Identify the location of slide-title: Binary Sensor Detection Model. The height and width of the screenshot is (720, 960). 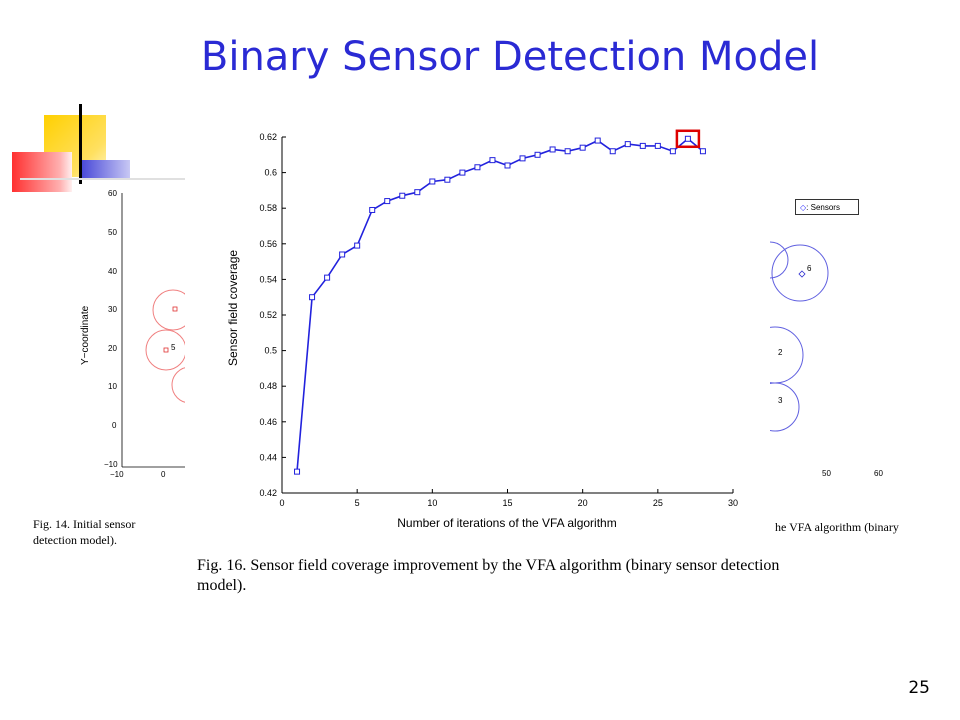
(510, 57).